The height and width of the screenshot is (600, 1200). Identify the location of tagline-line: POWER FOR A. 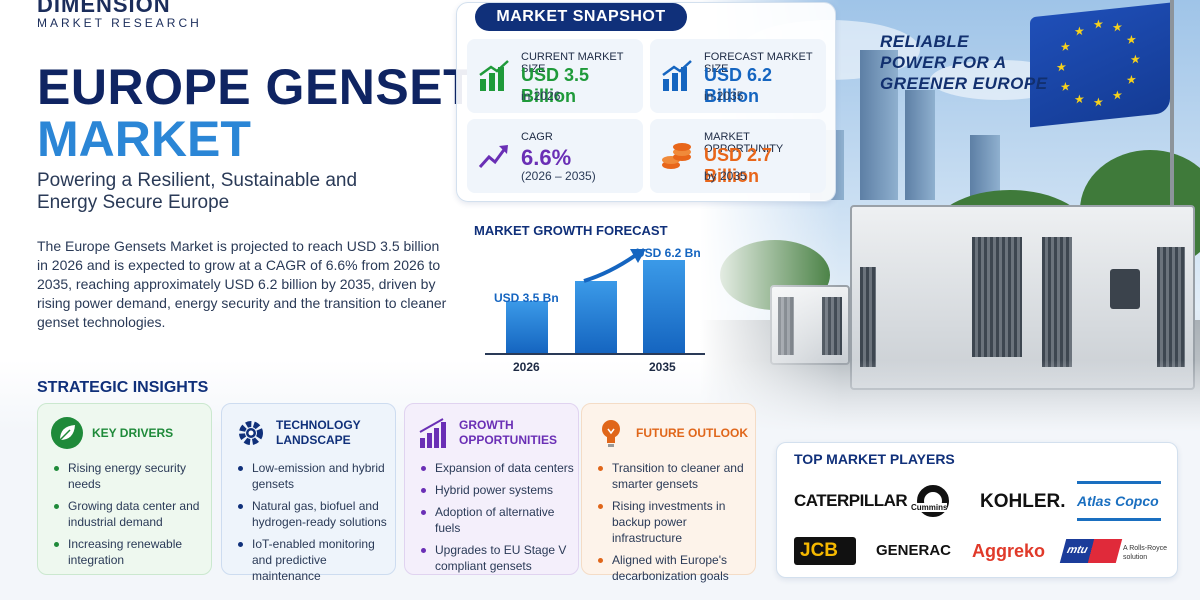
(943, 62).